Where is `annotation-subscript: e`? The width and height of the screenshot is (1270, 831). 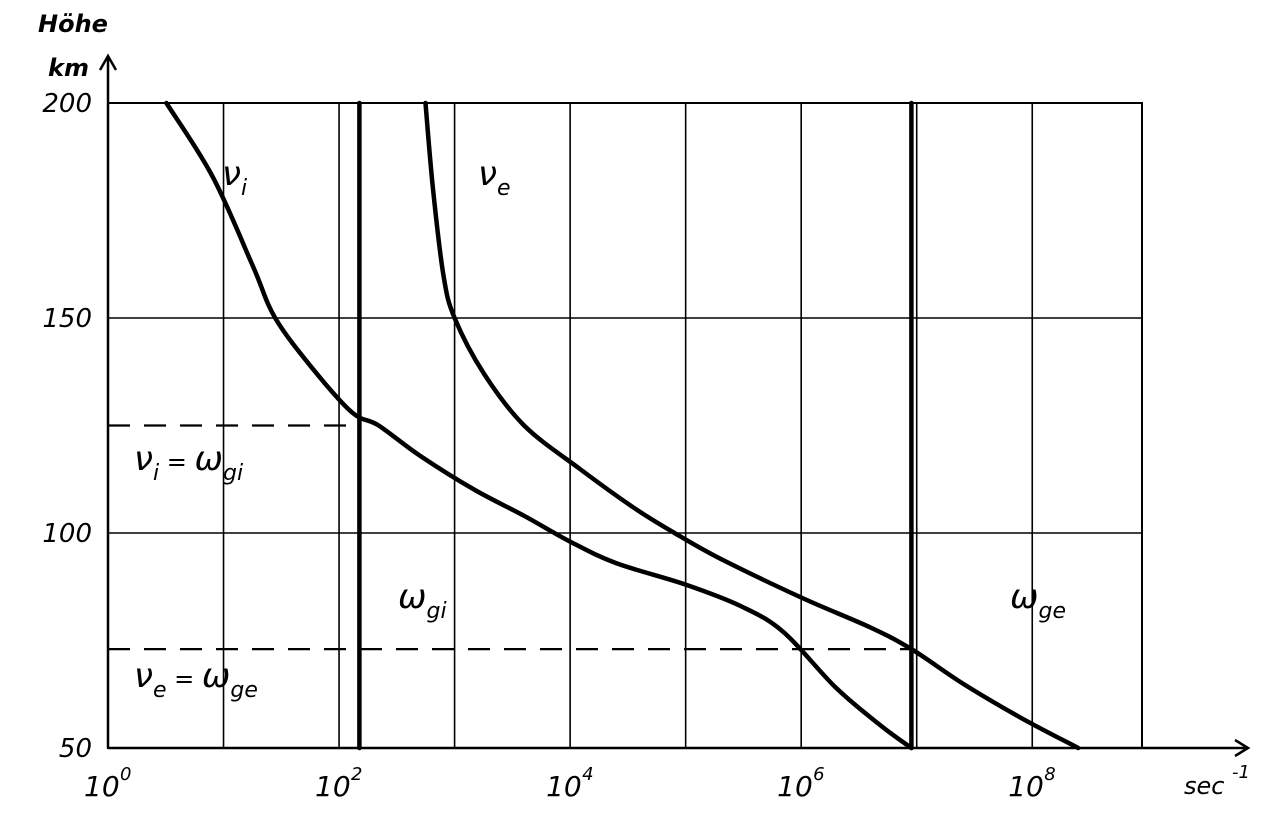 annotation-subscript: e is located at coordinates (160, 690).